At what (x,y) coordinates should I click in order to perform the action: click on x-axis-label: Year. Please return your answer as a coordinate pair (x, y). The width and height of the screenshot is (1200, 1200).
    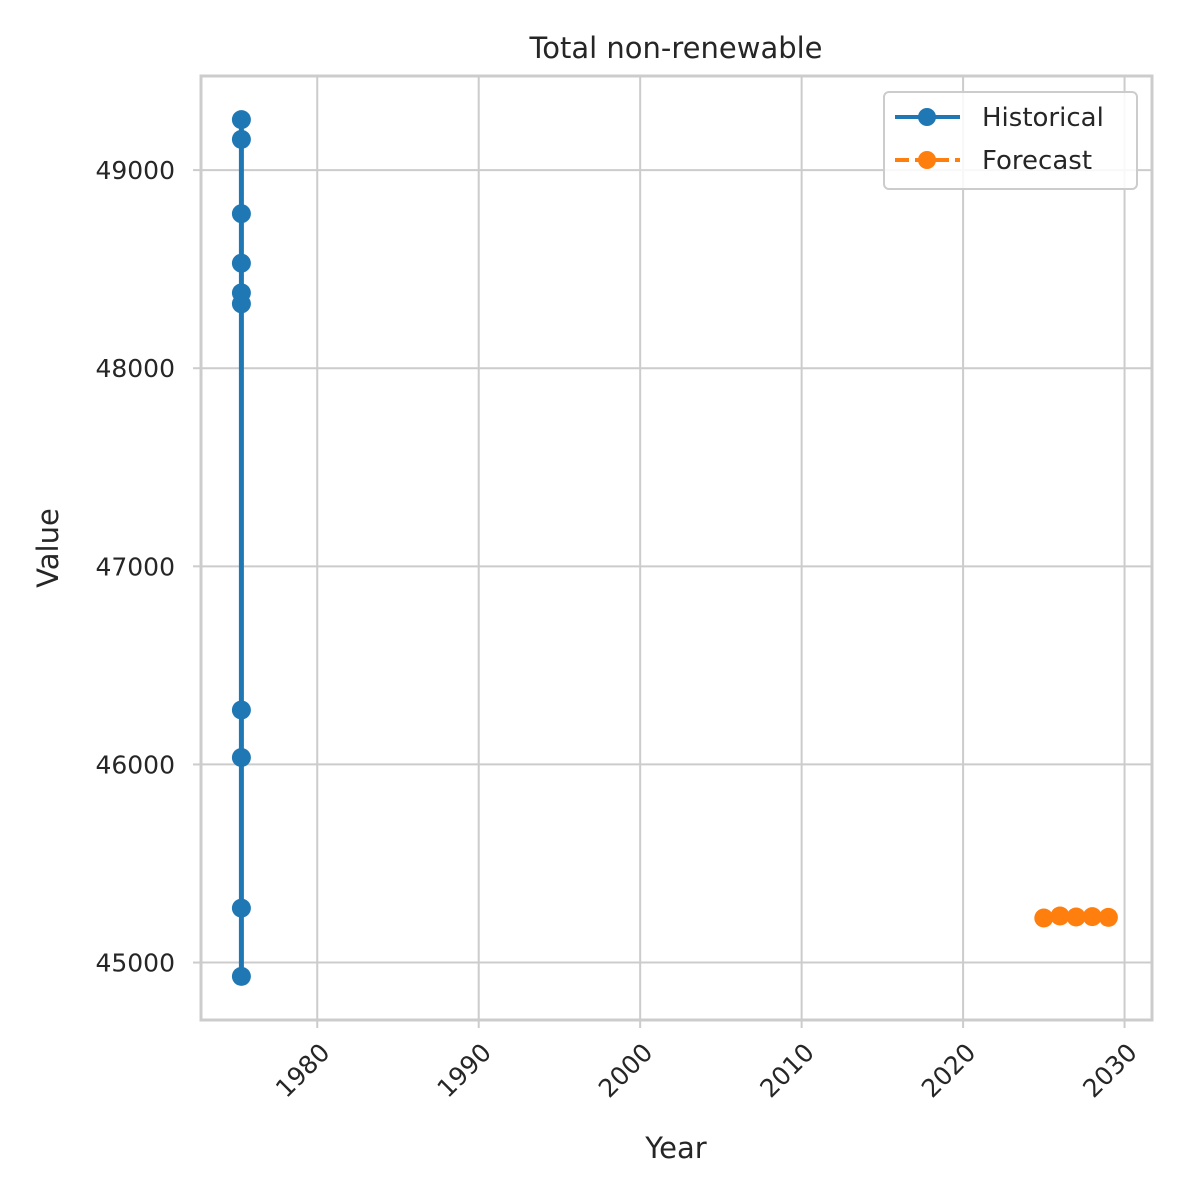
    Looking at the image, I should click on (675, 1148).